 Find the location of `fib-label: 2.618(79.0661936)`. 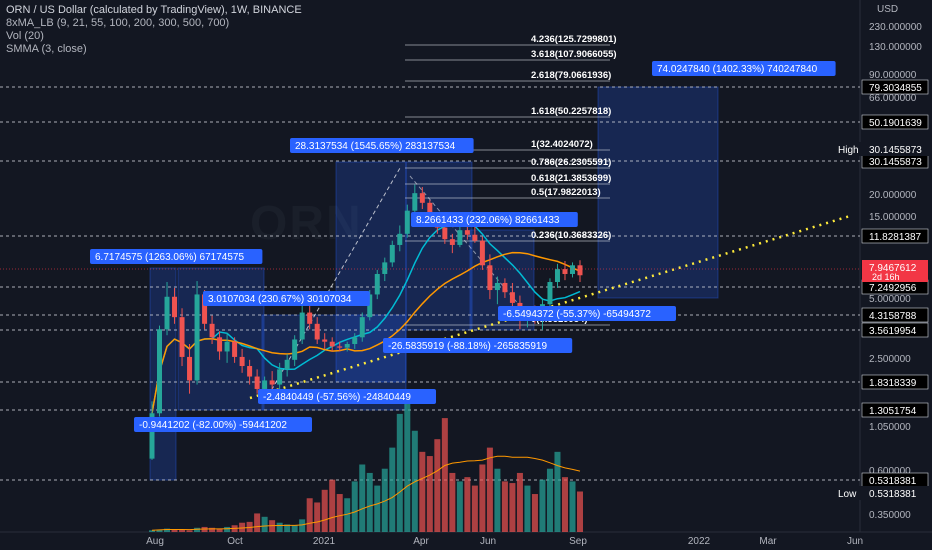

fib-label: 2.618(79.0661936) is located at coordinates (571, 75).